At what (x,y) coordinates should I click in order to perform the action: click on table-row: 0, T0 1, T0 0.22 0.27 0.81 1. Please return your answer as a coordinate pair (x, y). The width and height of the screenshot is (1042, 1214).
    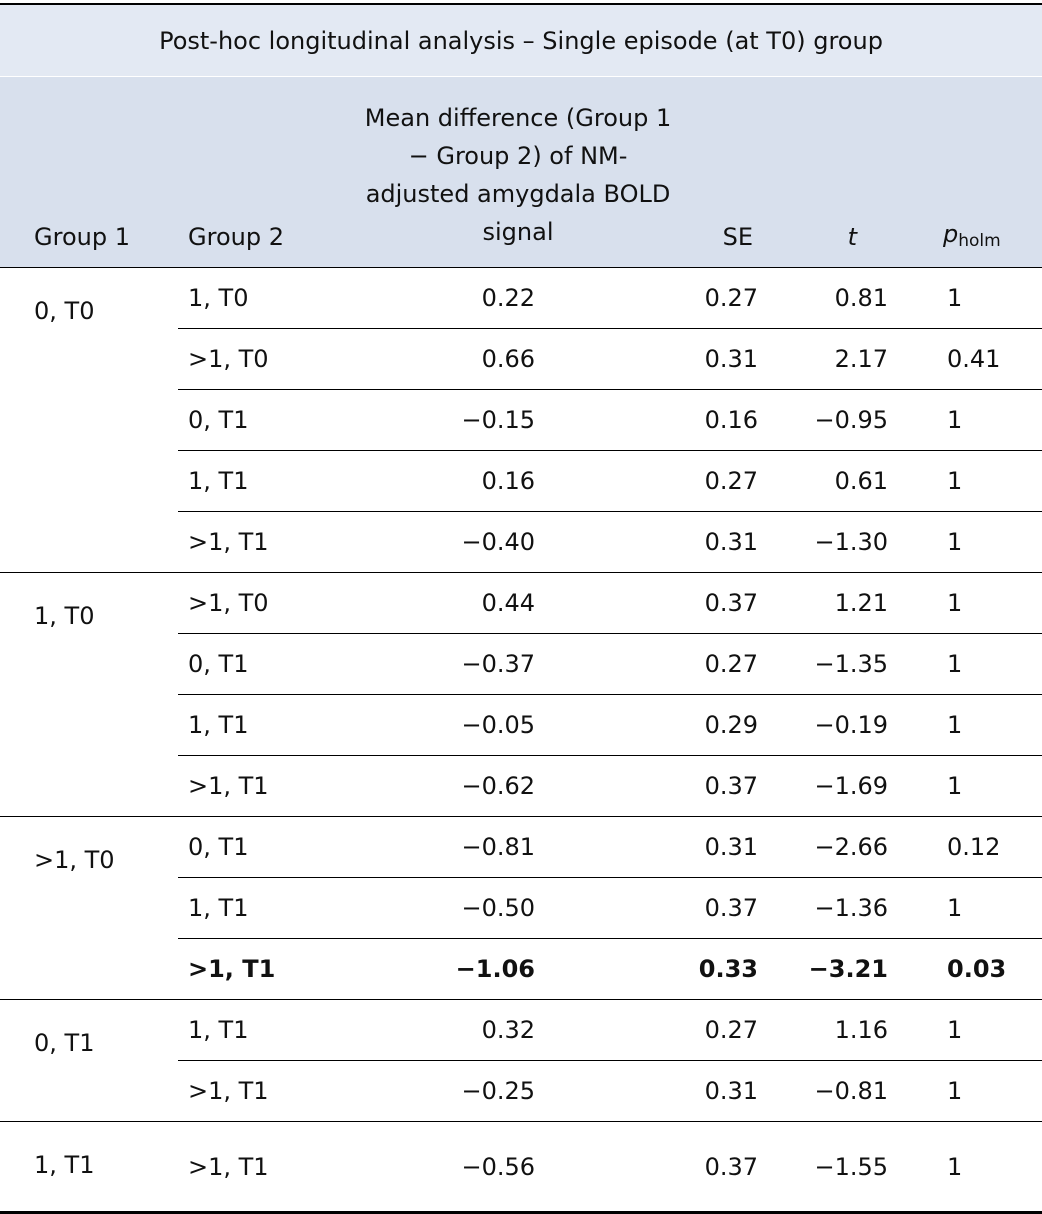
    Looking at the image, I should click on (521, 298).